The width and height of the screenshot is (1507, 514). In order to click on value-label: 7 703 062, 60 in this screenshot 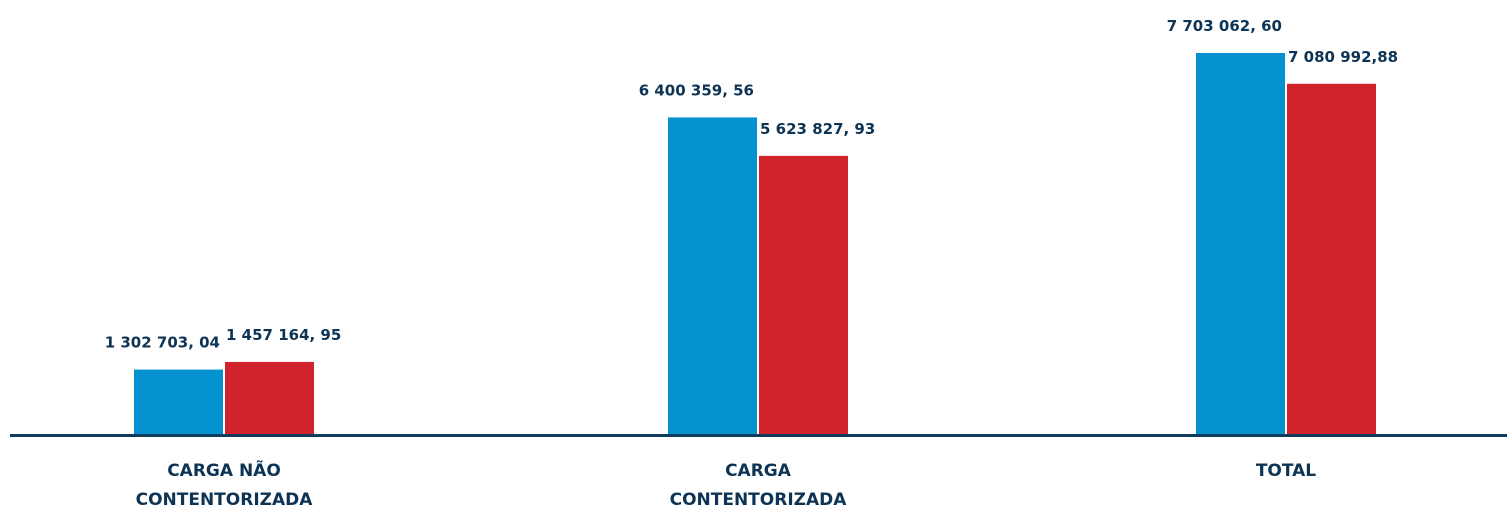, I will do `click(1224, 26)`.